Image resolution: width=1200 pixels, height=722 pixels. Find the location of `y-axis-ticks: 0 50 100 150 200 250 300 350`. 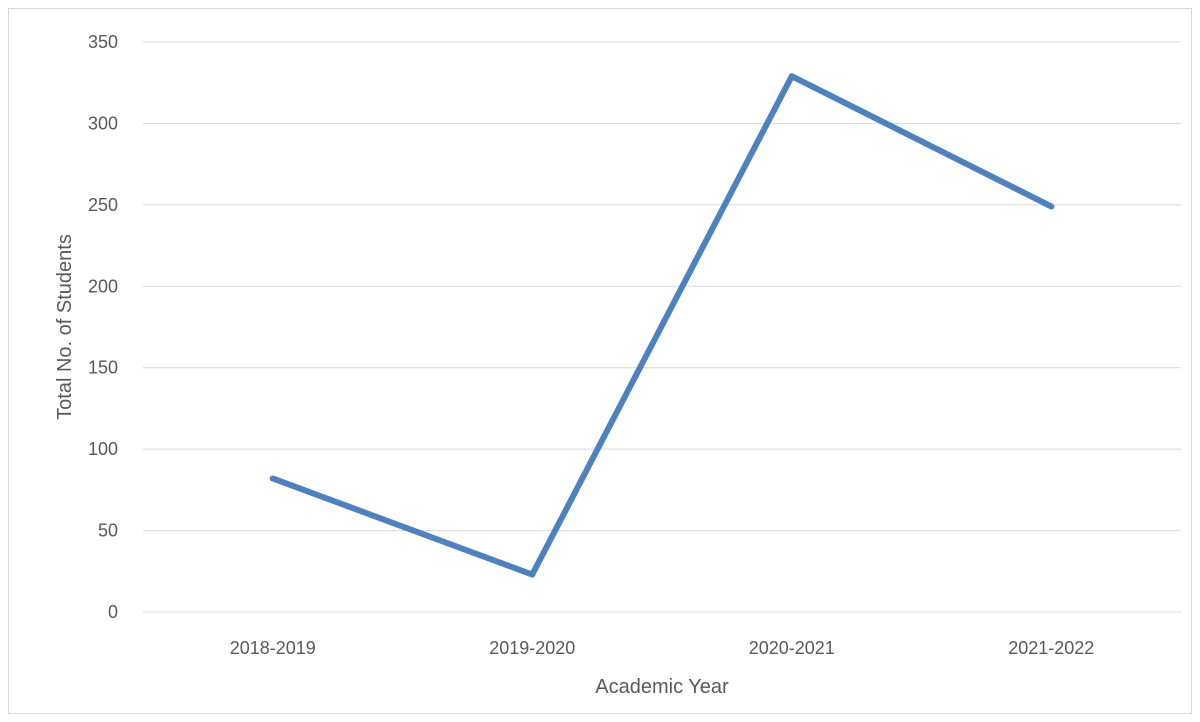

y-axis-ticks: 0 50 100 150 200 250 300 350 is located at coordinates (103, 327).